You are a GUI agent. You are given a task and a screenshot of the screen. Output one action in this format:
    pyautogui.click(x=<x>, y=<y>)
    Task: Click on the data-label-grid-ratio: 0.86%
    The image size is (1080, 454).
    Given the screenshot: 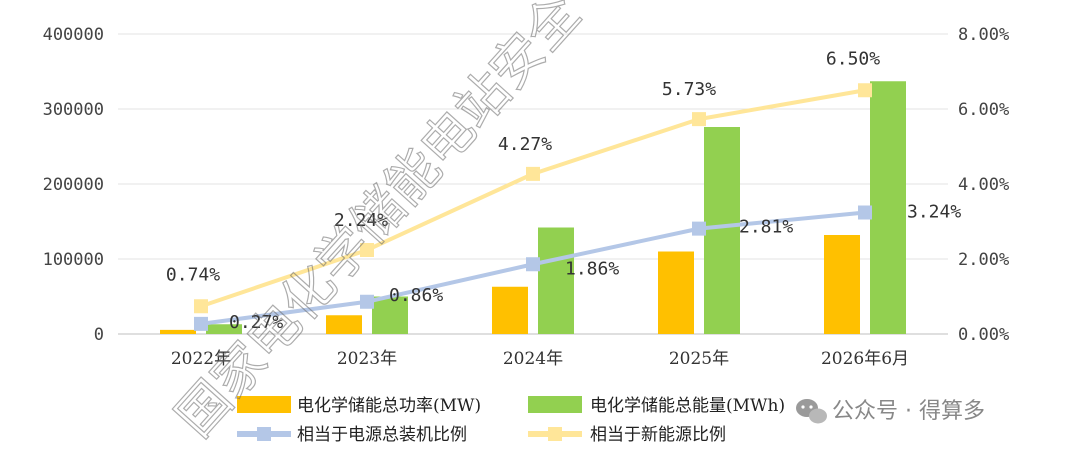 What is the action you would take?
    pyautogui.click(x=416, y=295)
    